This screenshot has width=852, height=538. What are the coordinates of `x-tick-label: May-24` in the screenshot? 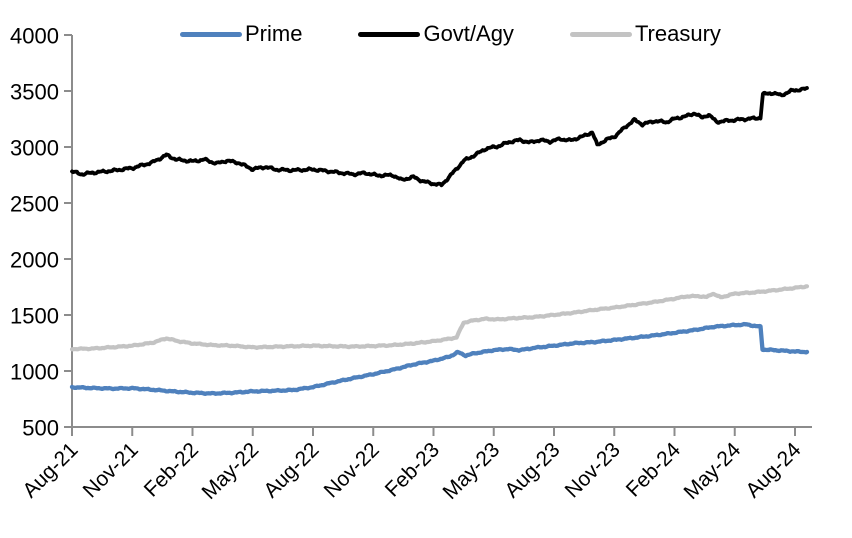 It's located at (713, 471).